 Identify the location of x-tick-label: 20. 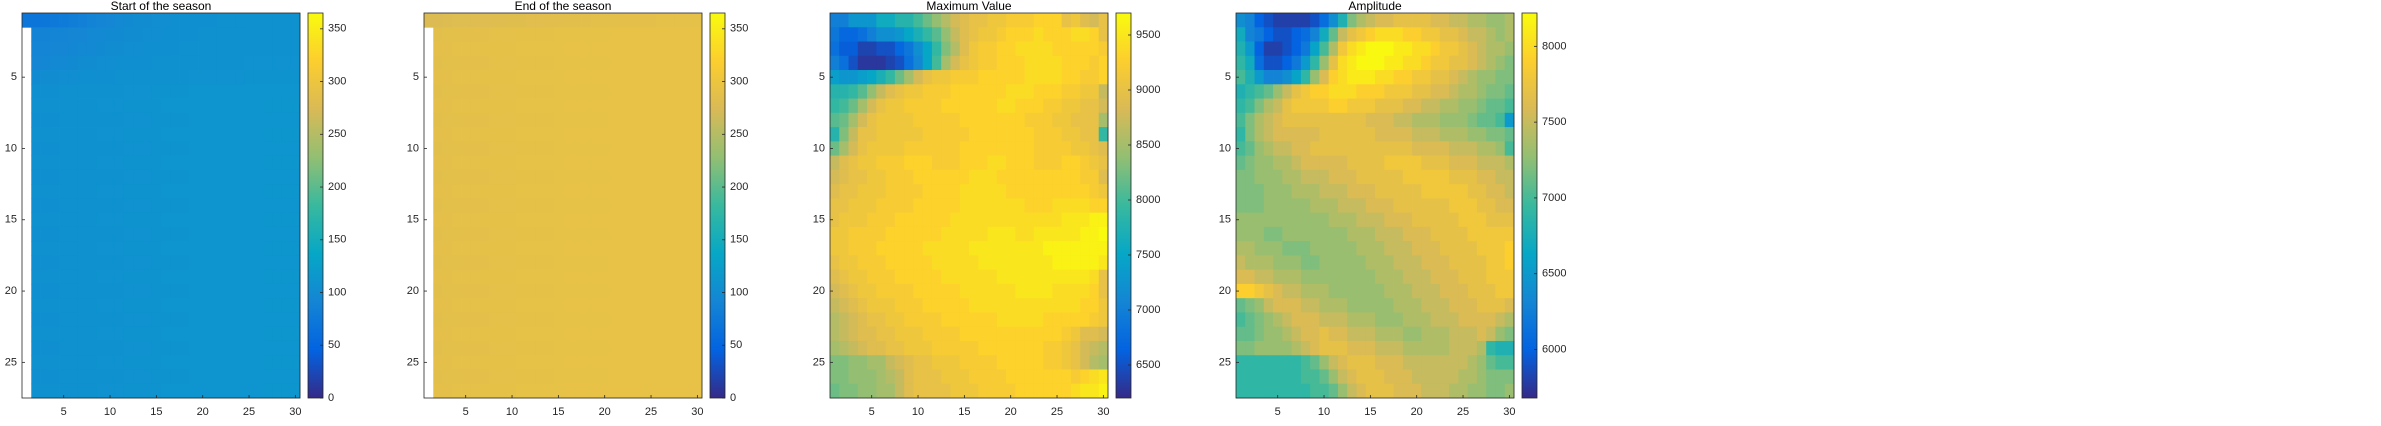
(203, 412).